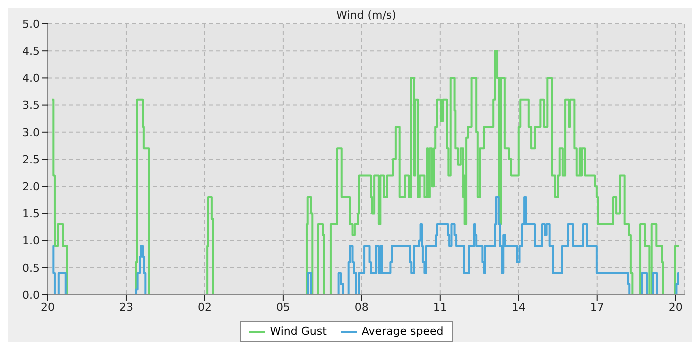  Describe the element at coordinates (367, 16) in the screenshot. I see `chart-title: Wind (m/s)` at that location.